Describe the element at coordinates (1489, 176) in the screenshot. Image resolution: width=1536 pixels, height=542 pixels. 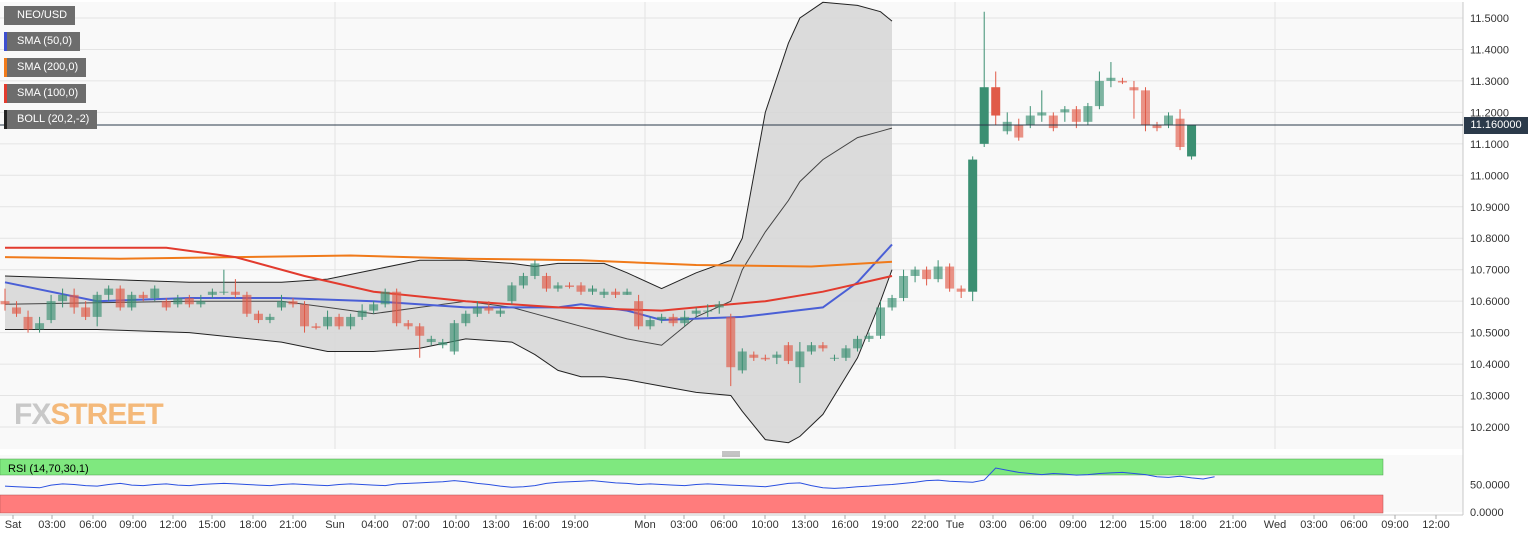
I see `price-tick-label: 11.0000` at that location.